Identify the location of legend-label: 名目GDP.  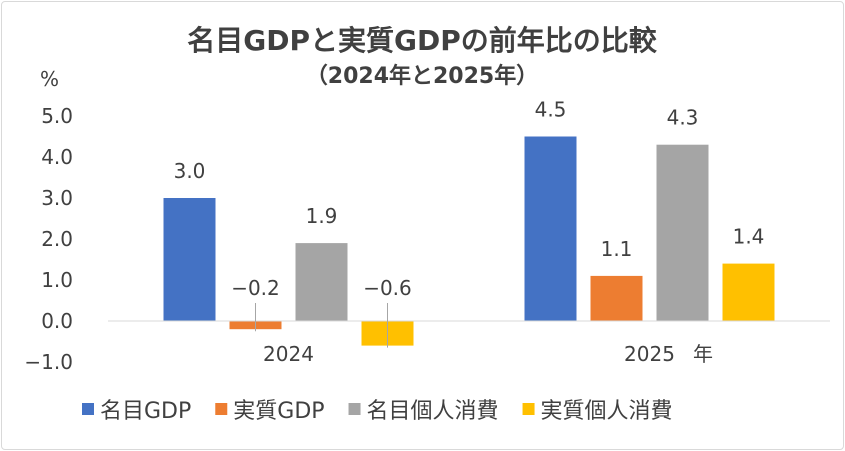
(145, 411).